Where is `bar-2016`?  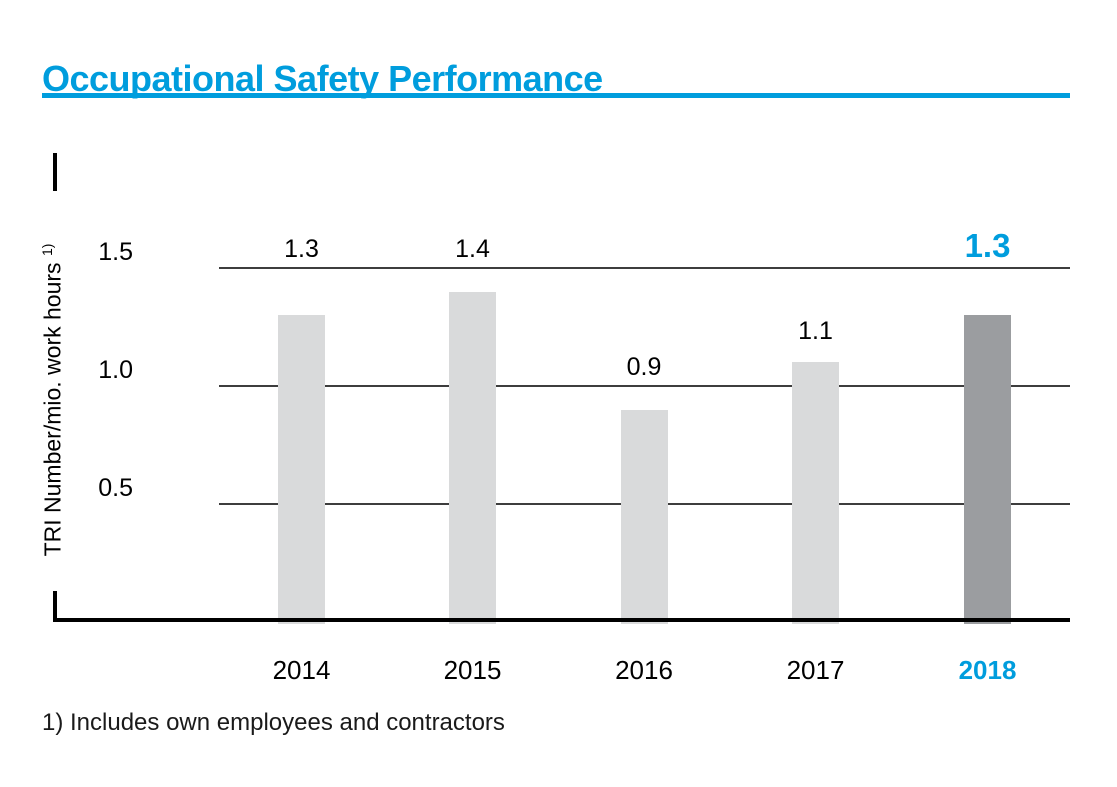 bar-2016 is located at coordinates (644, 517).